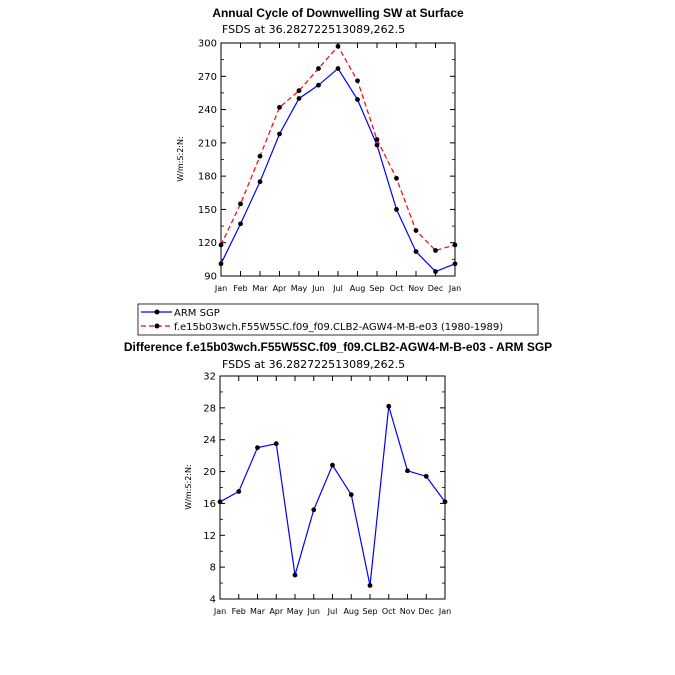  Describe the element at coordinates (397, 288) in the screenshot. I see `top-chart-x-tick-label: Oct` at that location.